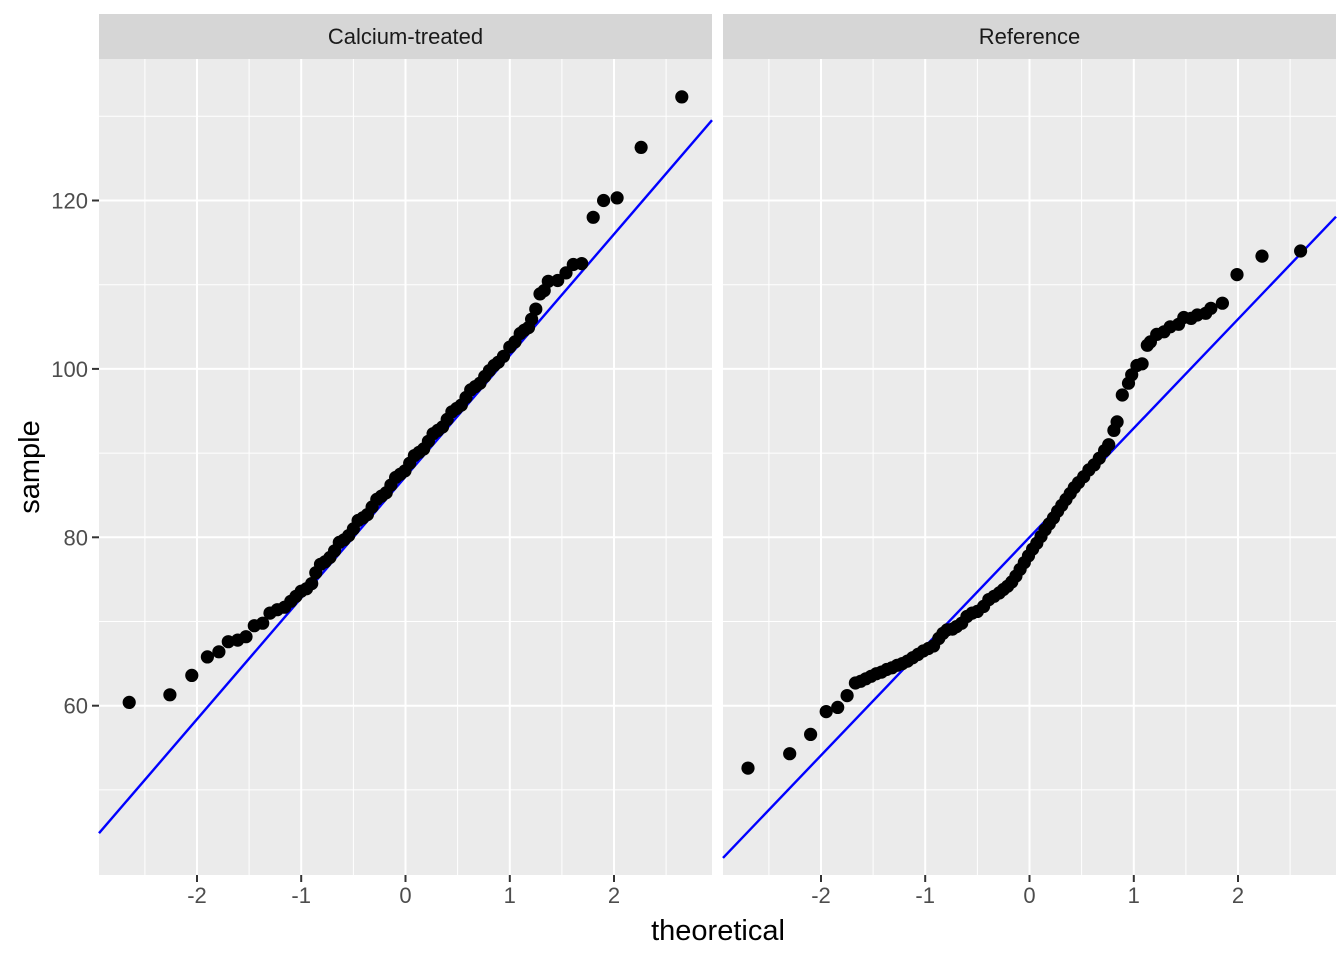 Image resolution: width=1344 pixels, height=960 pixels. Describe the element at coordinates (30, 467) in the screenshot. I see `y-axis-title: sample` at that location.